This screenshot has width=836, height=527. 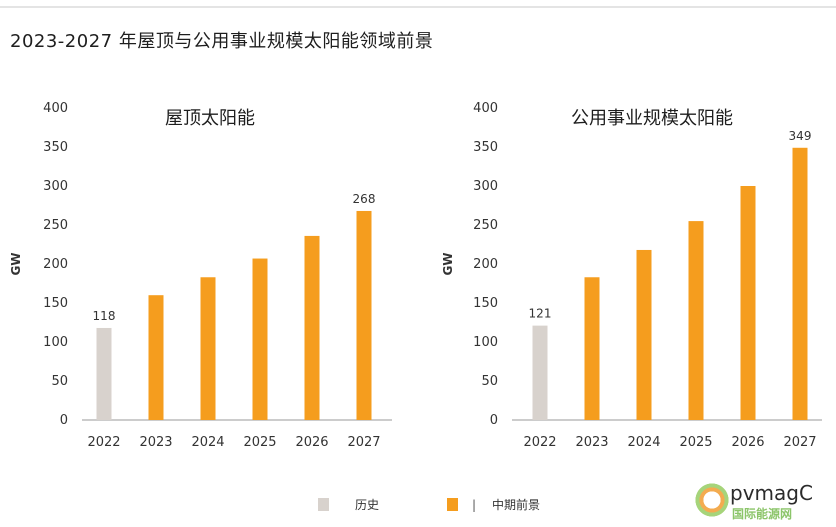 What do you see at coordinates (210, 118) in the screenshot?
I see `chart-title: 屋顶太阳能` at bounding box center [210, 118].